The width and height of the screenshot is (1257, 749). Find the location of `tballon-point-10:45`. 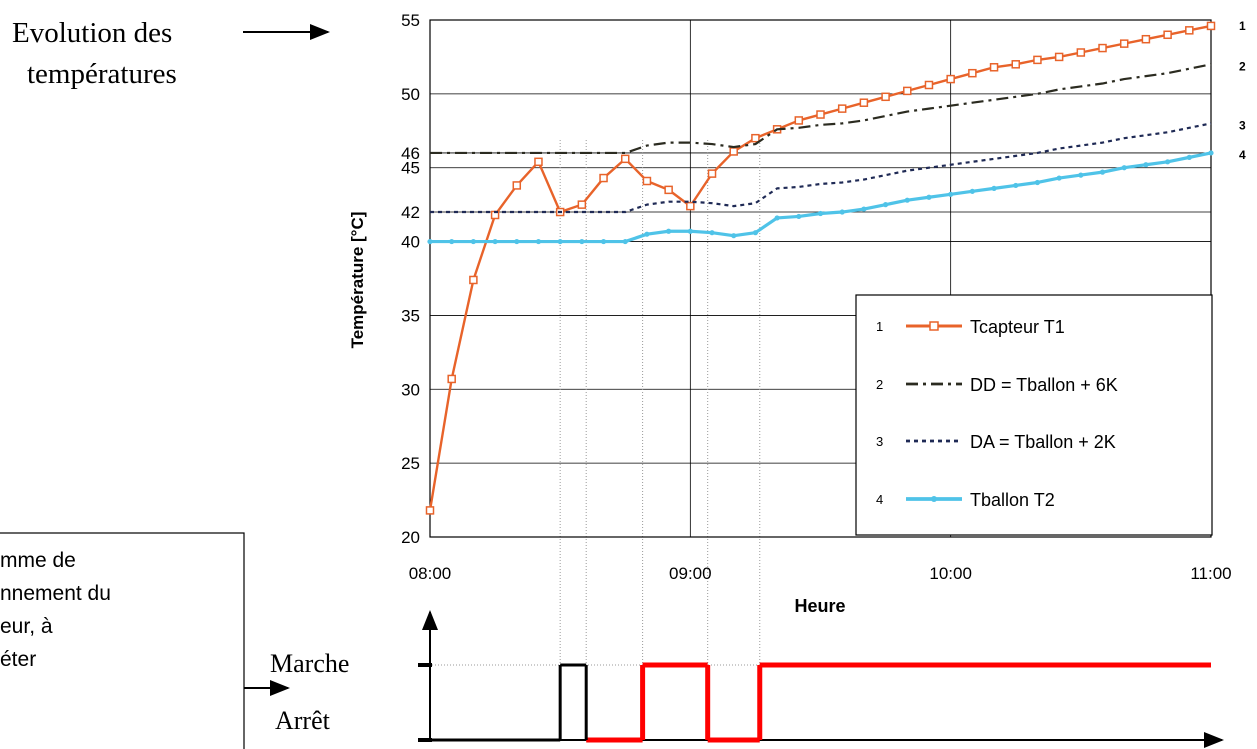

tballon-point-10:45 is located at coordinates (1146, 165).